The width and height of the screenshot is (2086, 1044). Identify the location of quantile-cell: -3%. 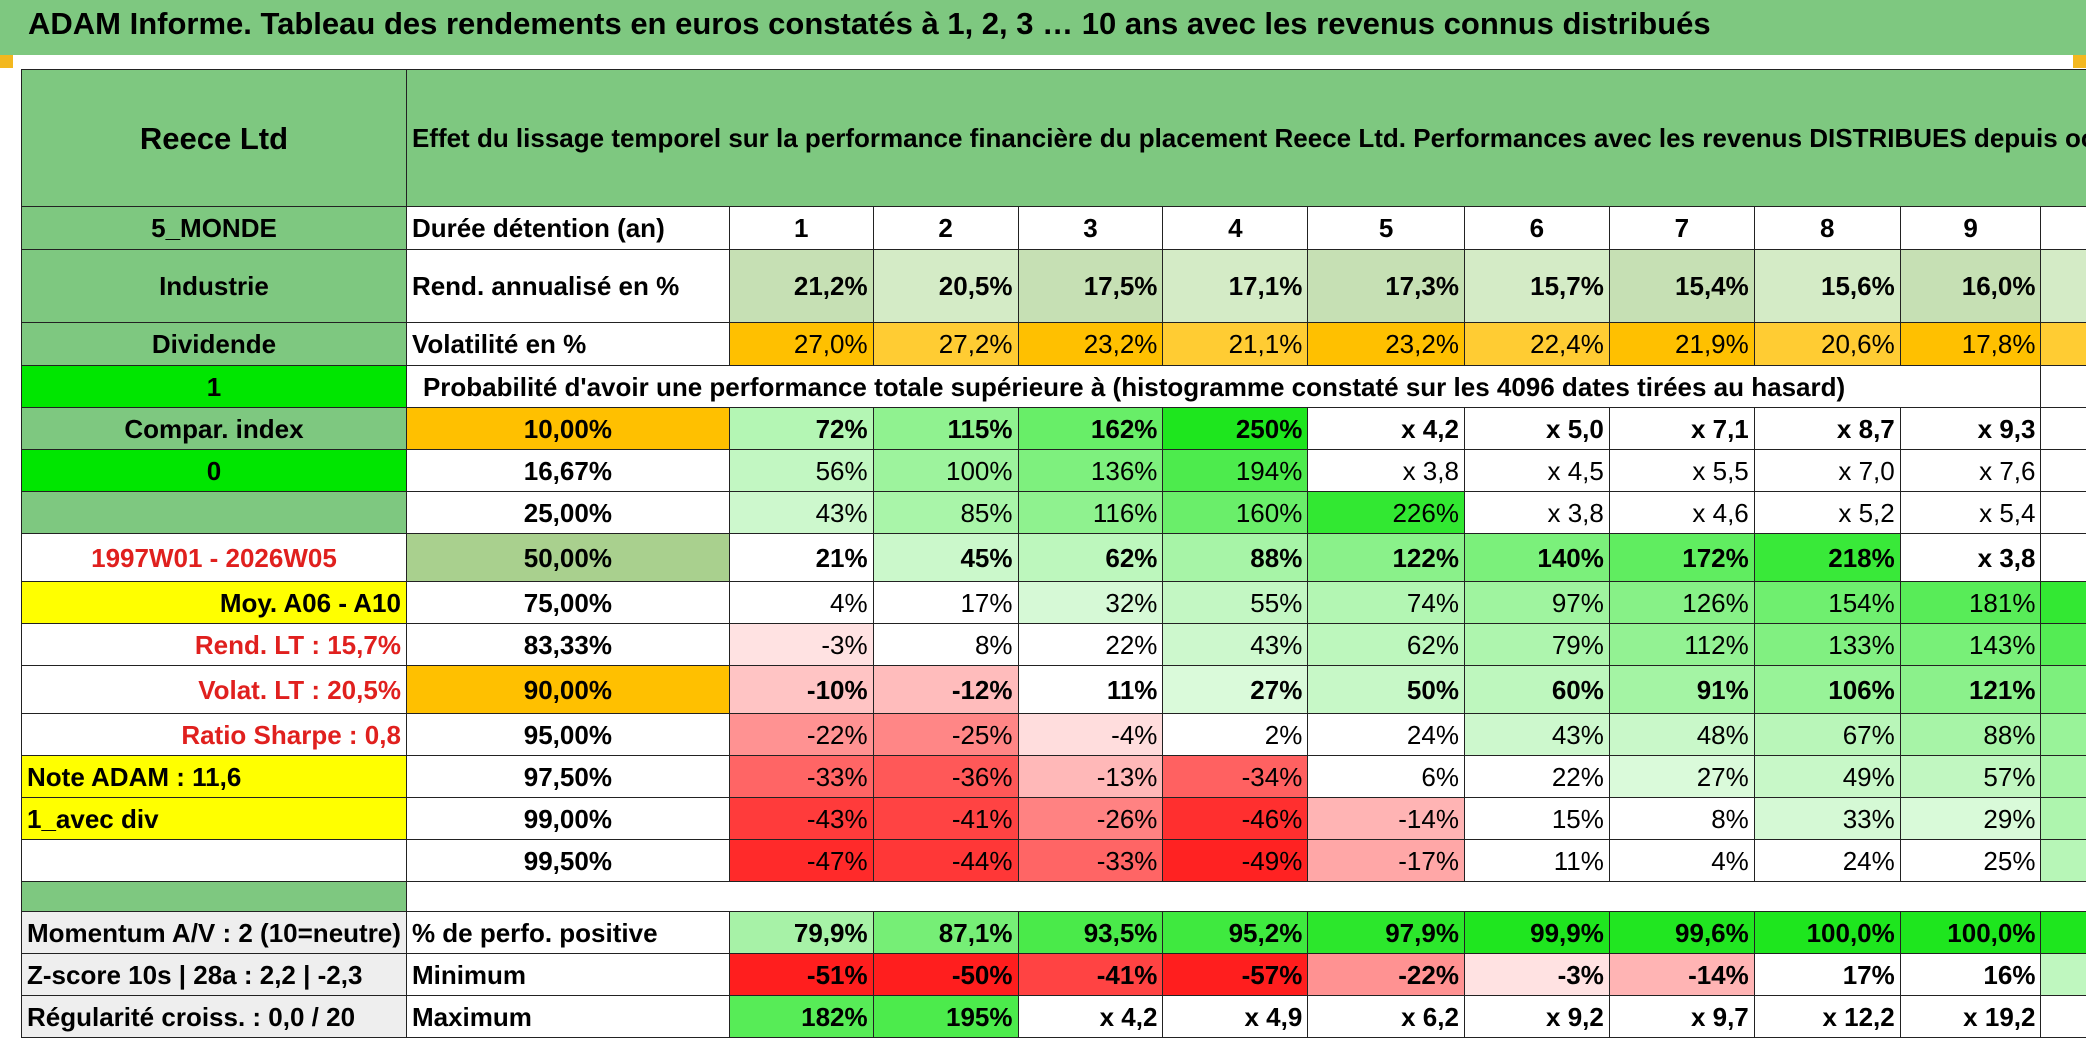
(801, 644).